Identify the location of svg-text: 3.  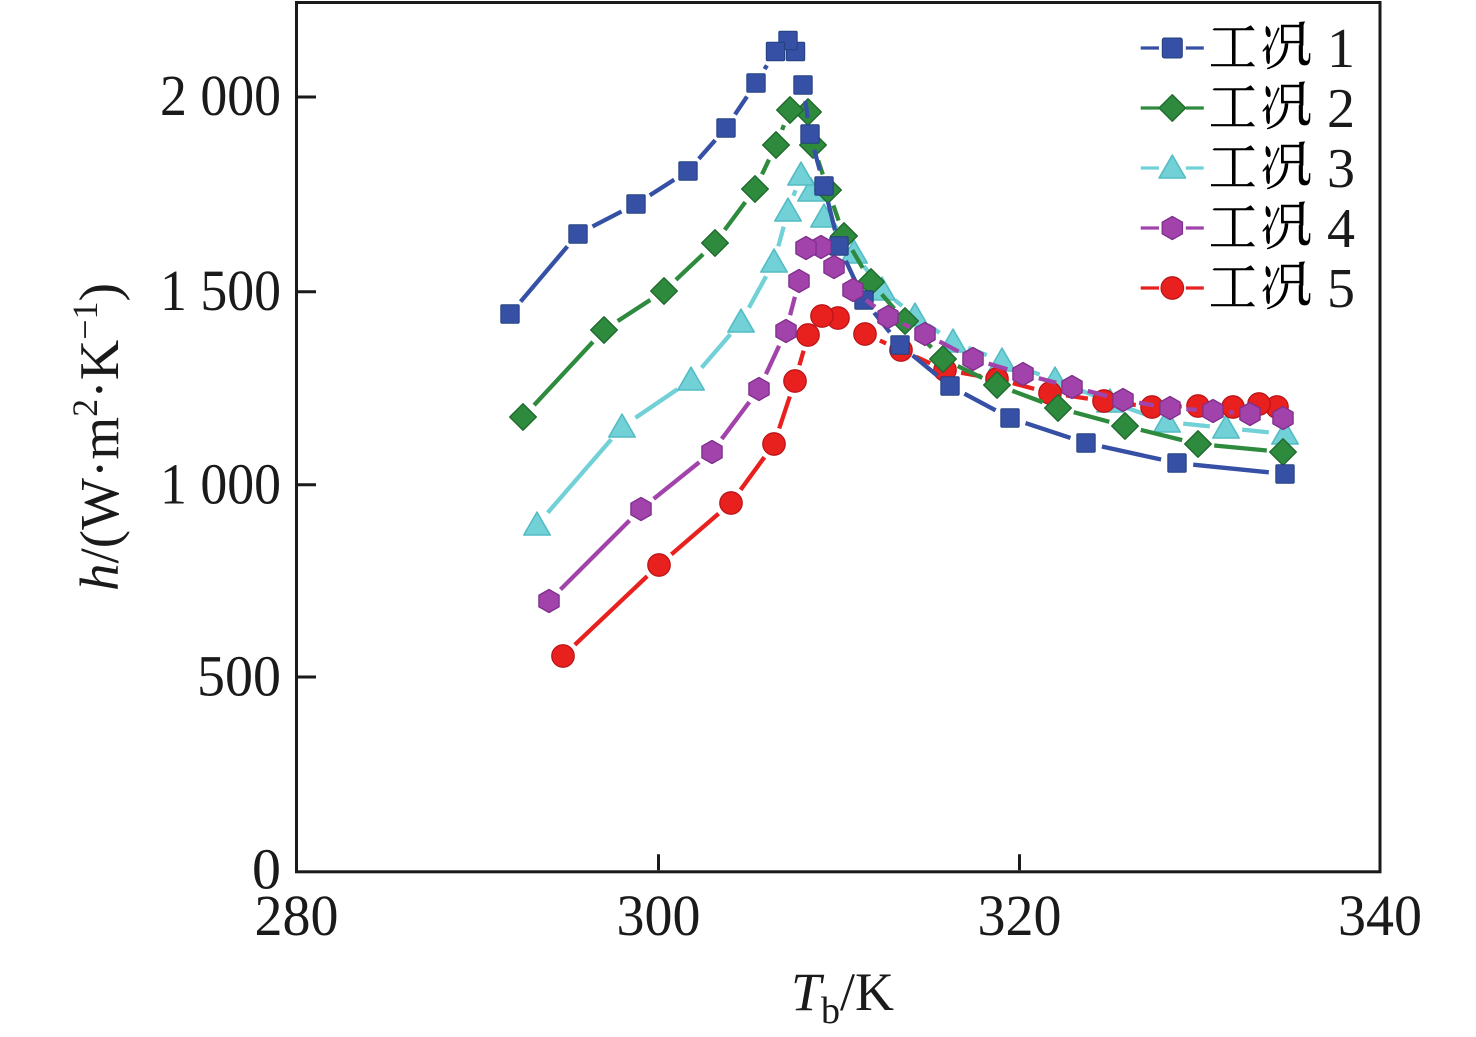
(1341, 169).